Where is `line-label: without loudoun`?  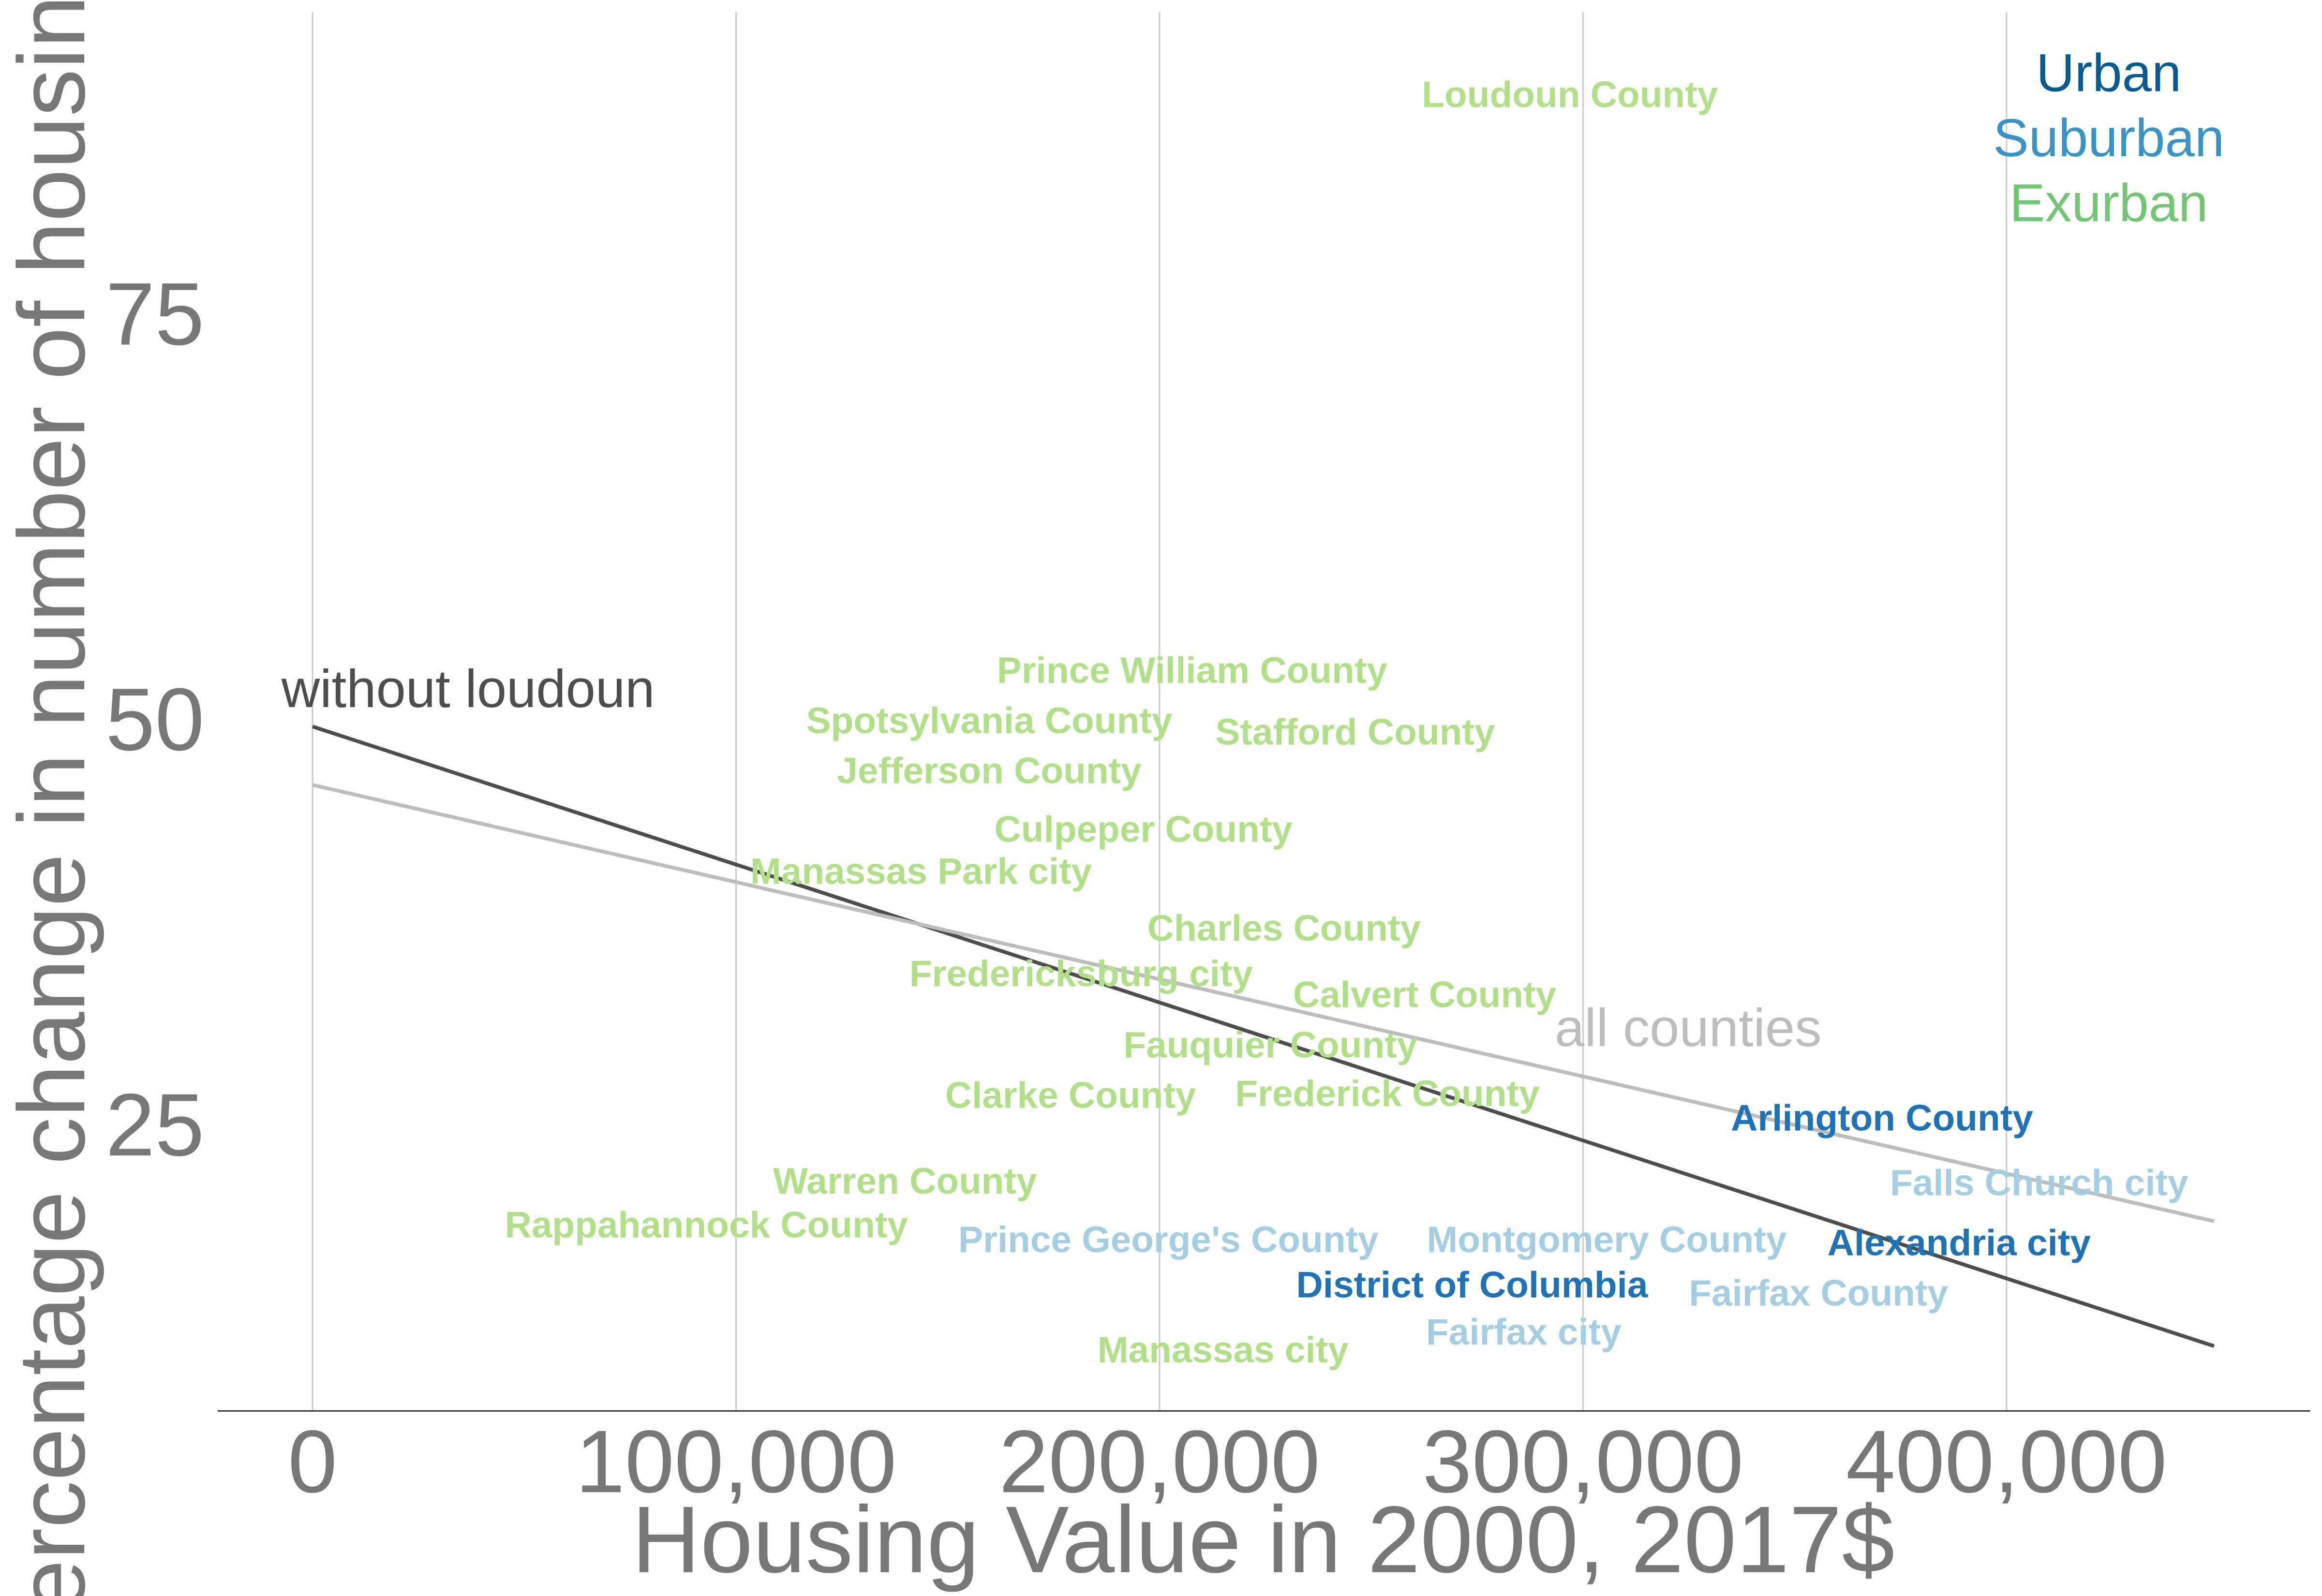
line-label: without loudoun is located at coordinates (468, 689).